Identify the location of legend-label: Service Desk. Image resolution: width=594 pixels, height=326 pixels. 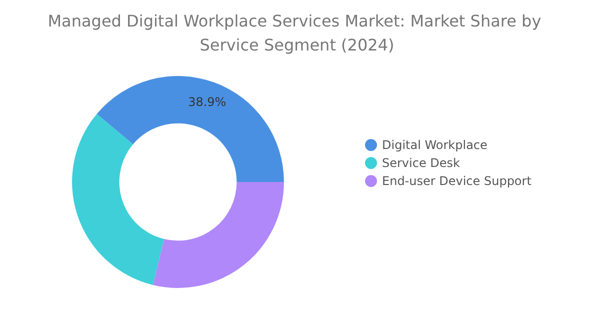
(421, 163).